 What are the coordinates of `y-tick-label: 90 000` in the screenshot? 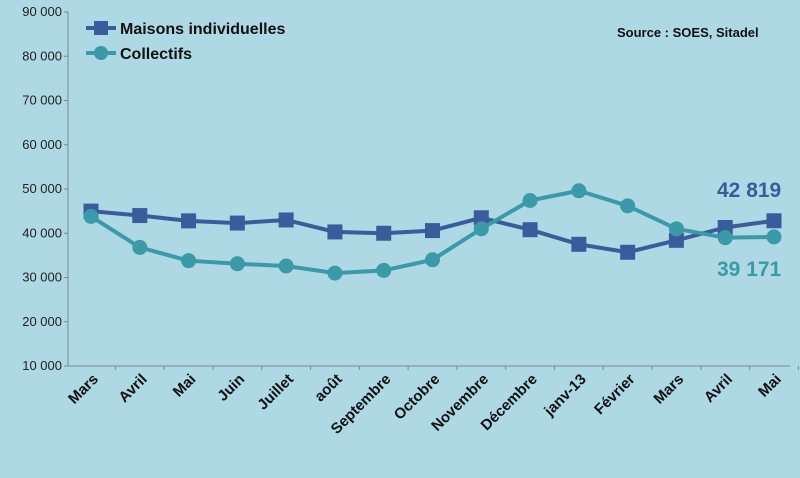 It's located at (42, 11).